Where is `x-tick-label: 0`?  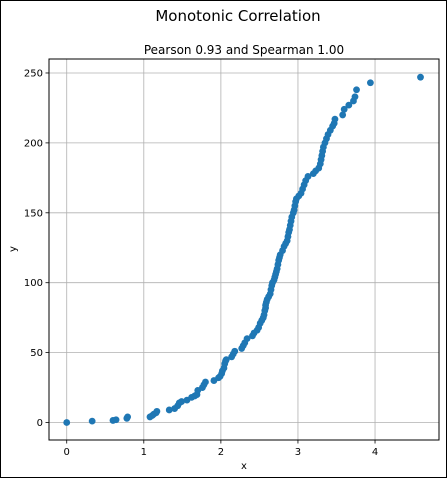
x-tick-label: 0 is located at coordinates (67, 452).